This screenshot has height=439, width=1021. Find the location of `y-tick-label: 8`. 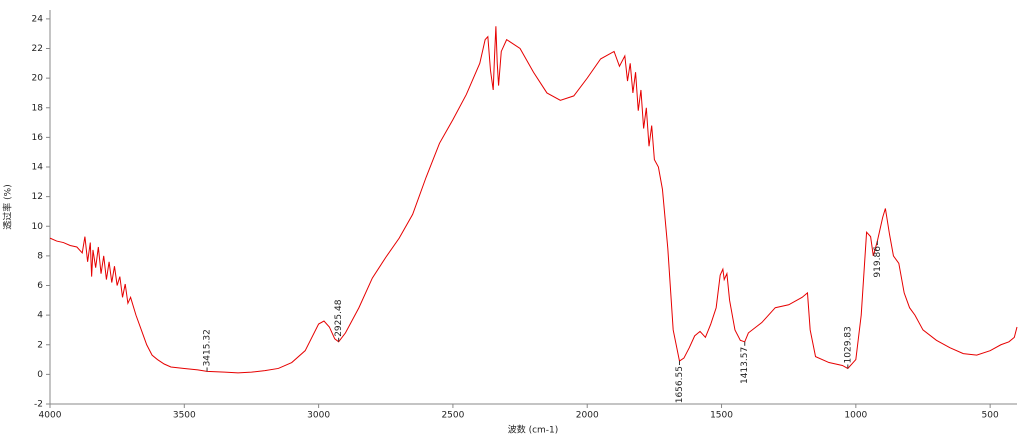

y-tick-label: 8 is located at coordinates (40, 256).